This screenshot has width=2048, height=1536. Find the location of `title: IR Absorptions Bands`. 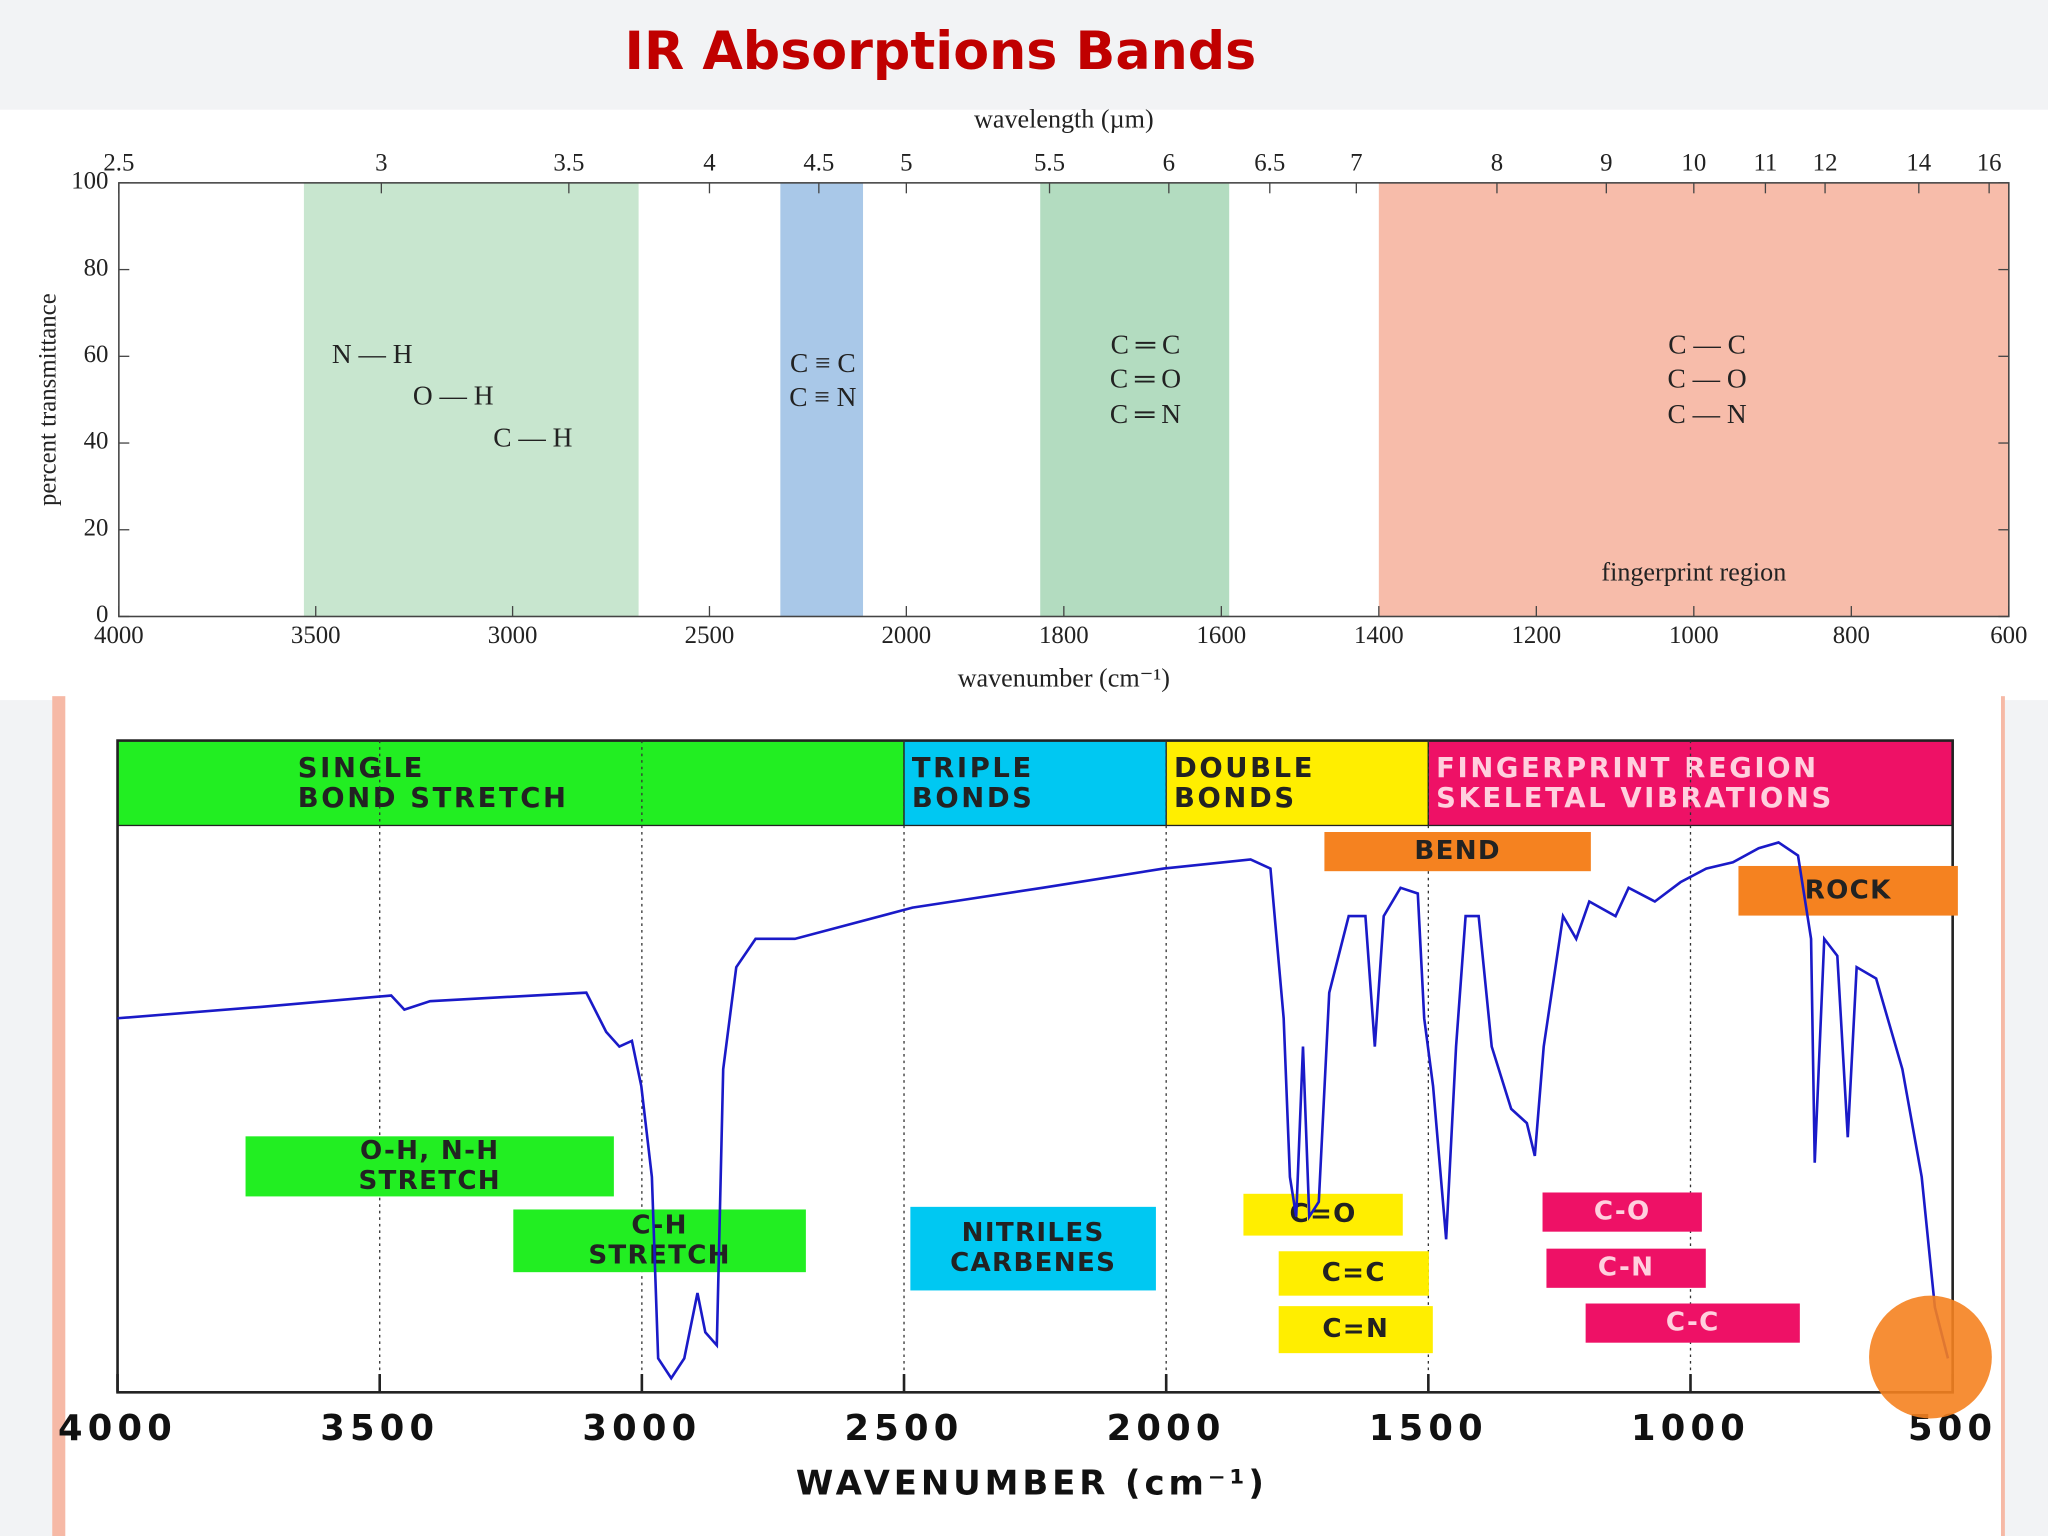

title: IR Absorptions Bands is located at coordinates (941, 52).